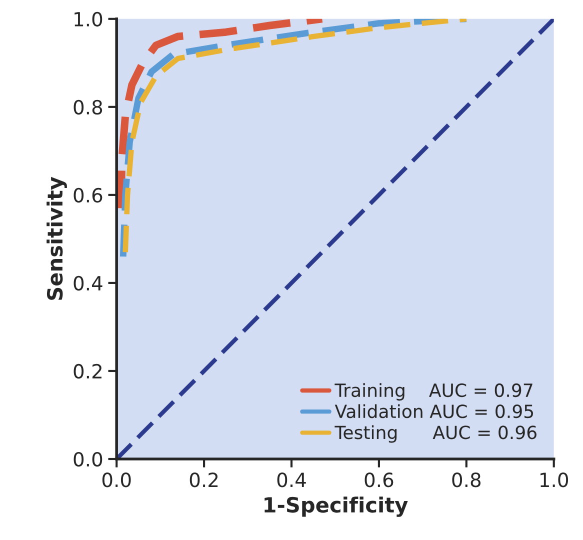 The height and width of the screenshot is (540, 583). What do you see at coordinates (88, 371) in the screenshot?
I see `y-tick-label: 0.2` at bounding box center [88, 371].